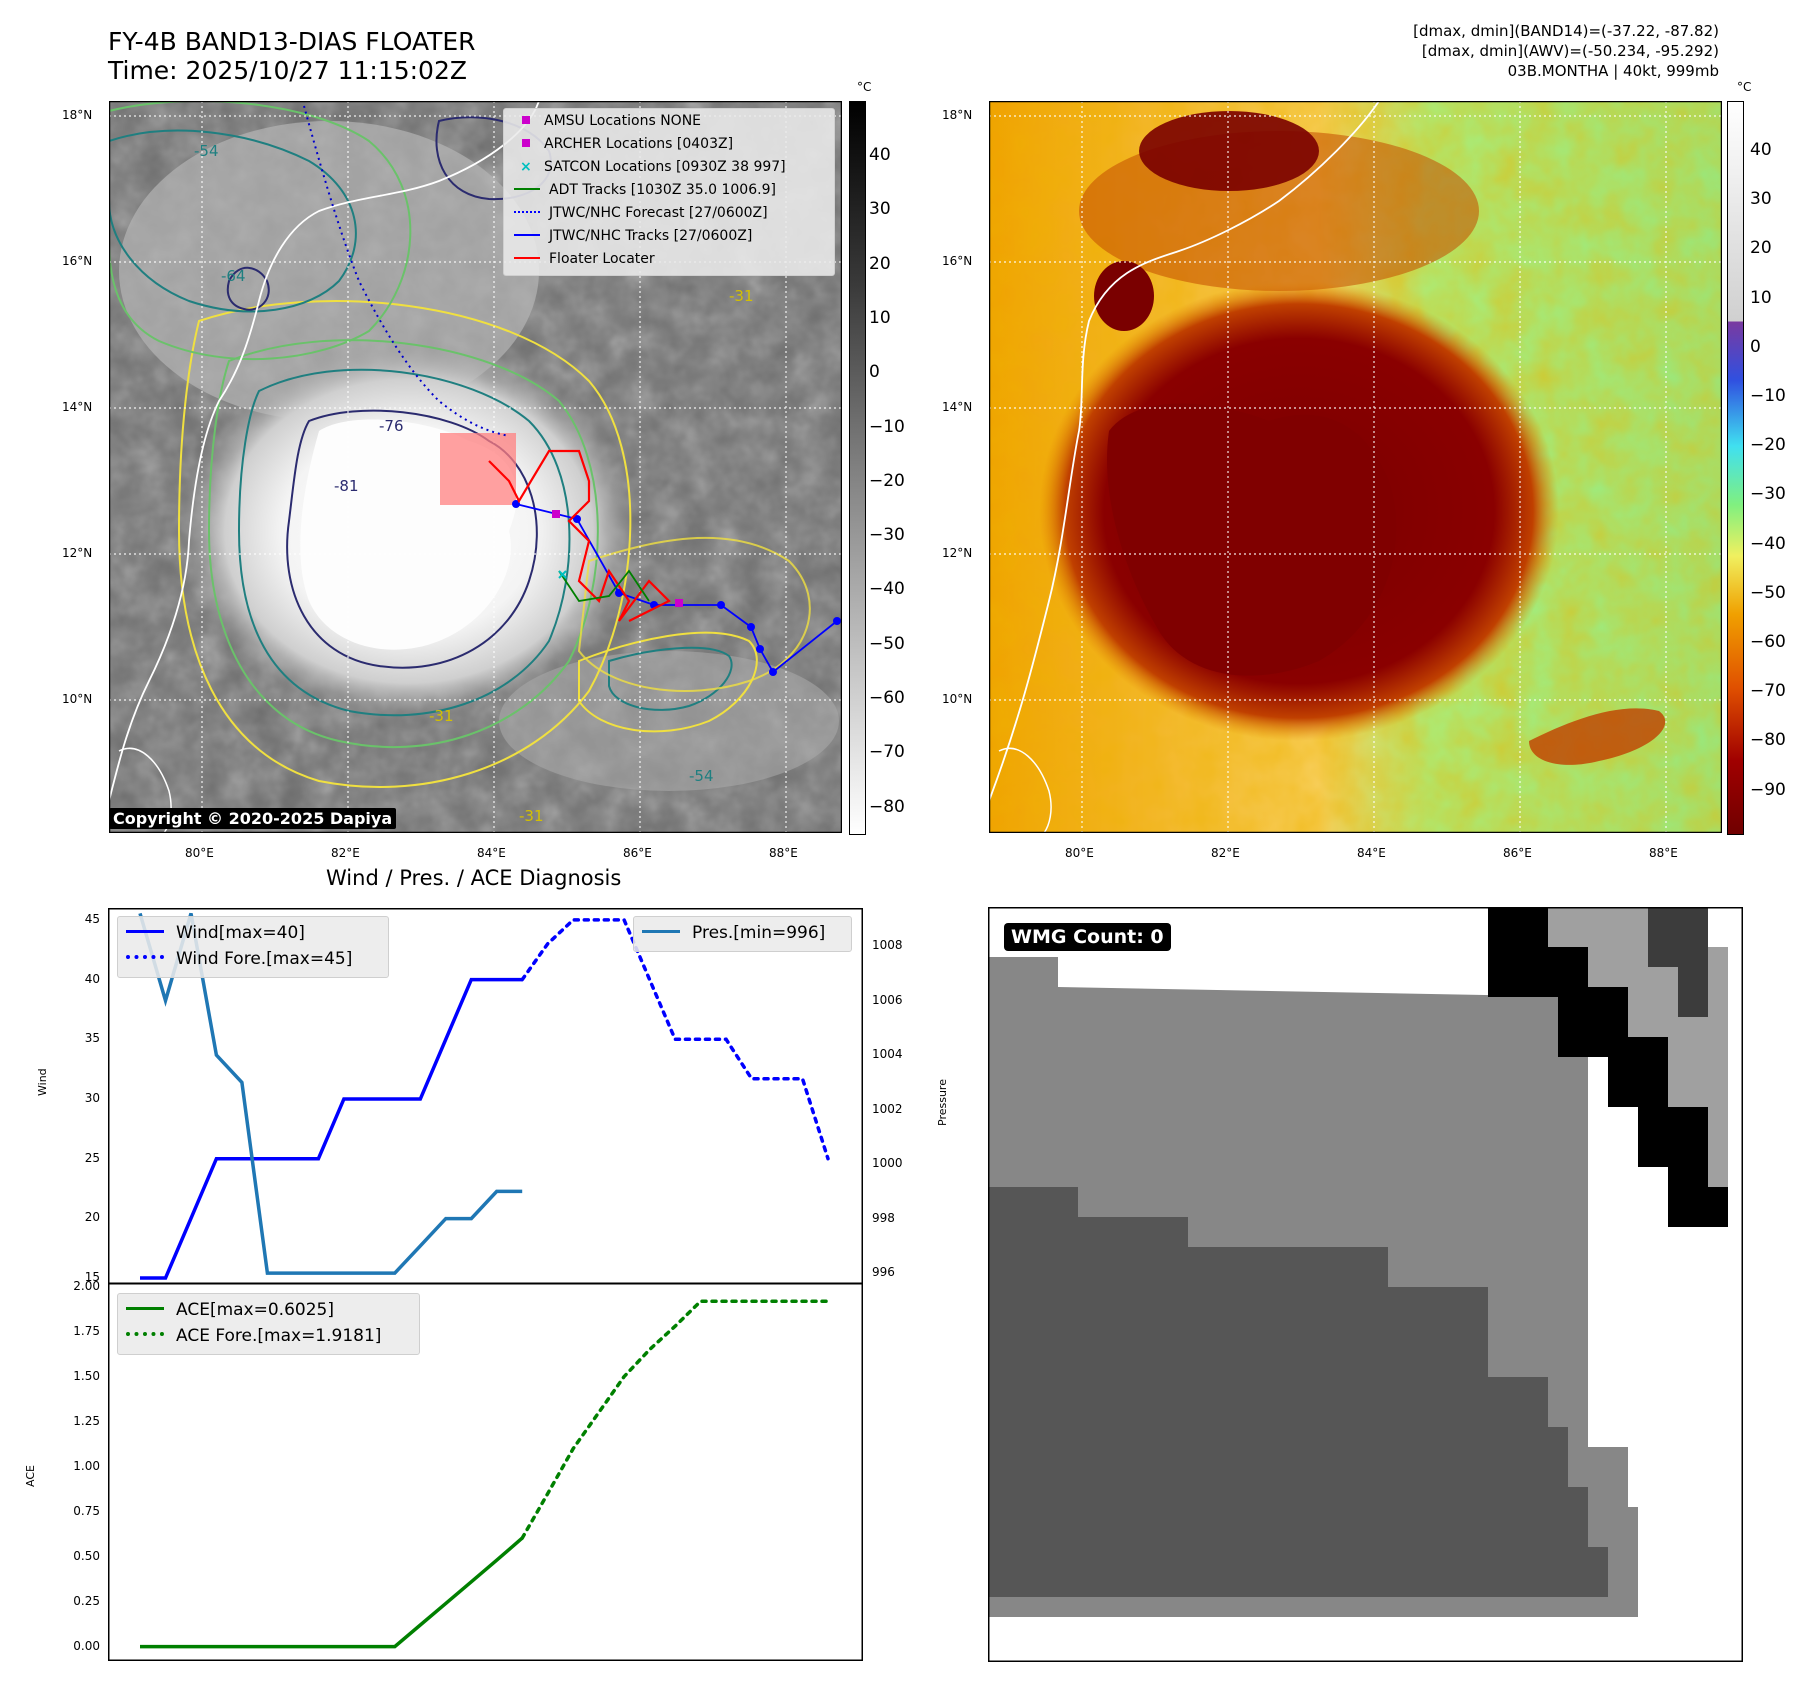  Describe the element at coordinates (887, 999) in the screenshot. I see `axis-tick-label: 1006` at that location.